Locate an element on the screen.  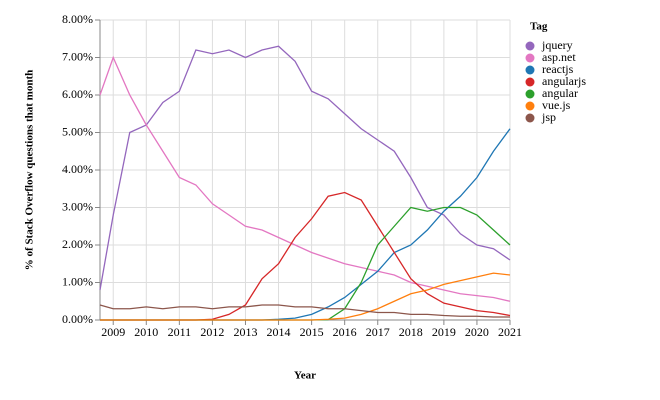
legend-label: asp.net is located at coordinates (559, 57).